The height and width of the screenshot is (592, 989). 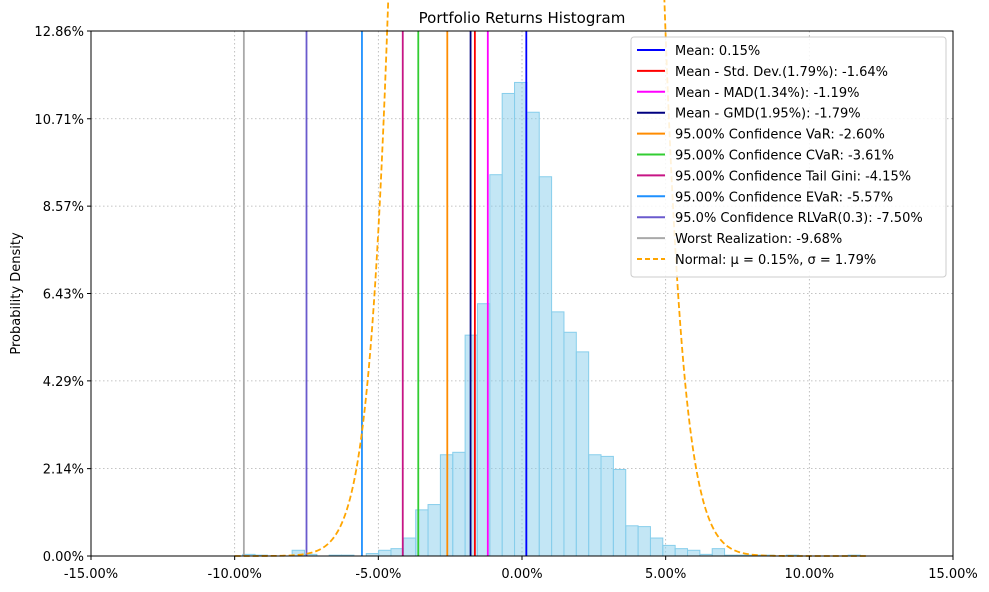 I want to click on legend-box, so click(x=788, y=157).